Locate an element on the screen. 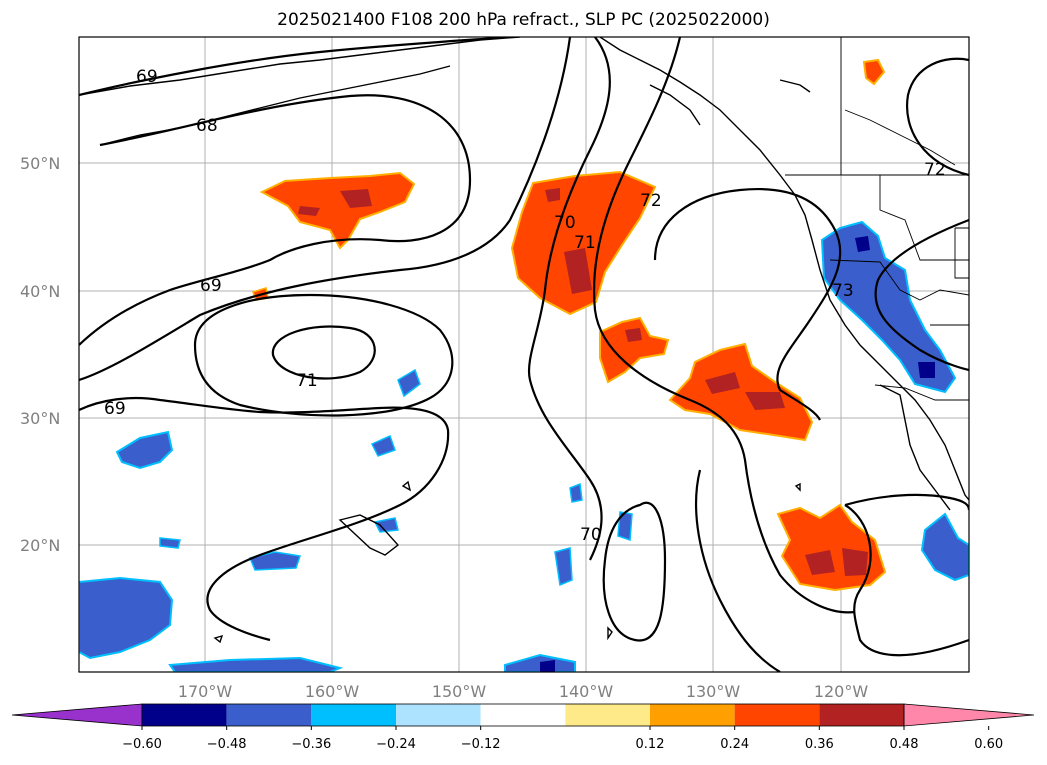 The height and width of the screenshot is (765, 1047). anomaly-blob-gulf-of-alaska is located at coordinates (583, 243).